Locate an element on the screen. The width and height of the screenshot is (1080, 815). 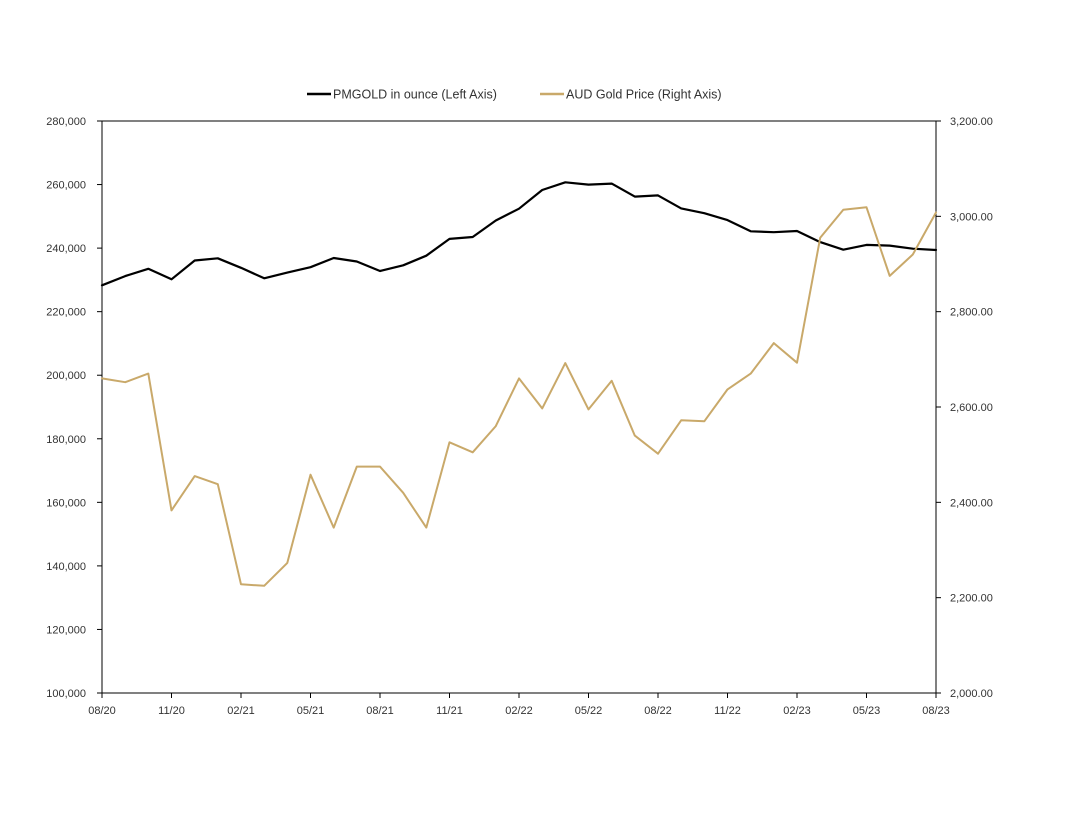
x-tick-label: 05/21 is located at coordinates (311, 711).